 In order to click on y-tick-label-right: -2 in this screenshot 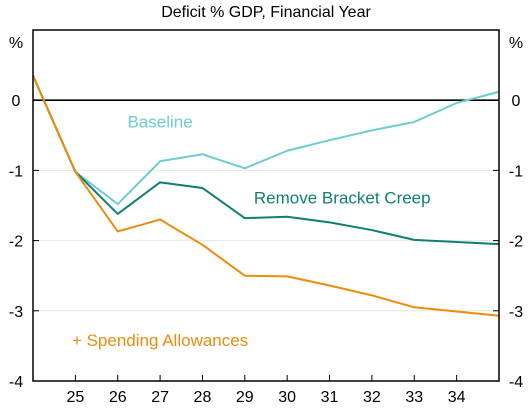, I will do `click(516, 242)`.